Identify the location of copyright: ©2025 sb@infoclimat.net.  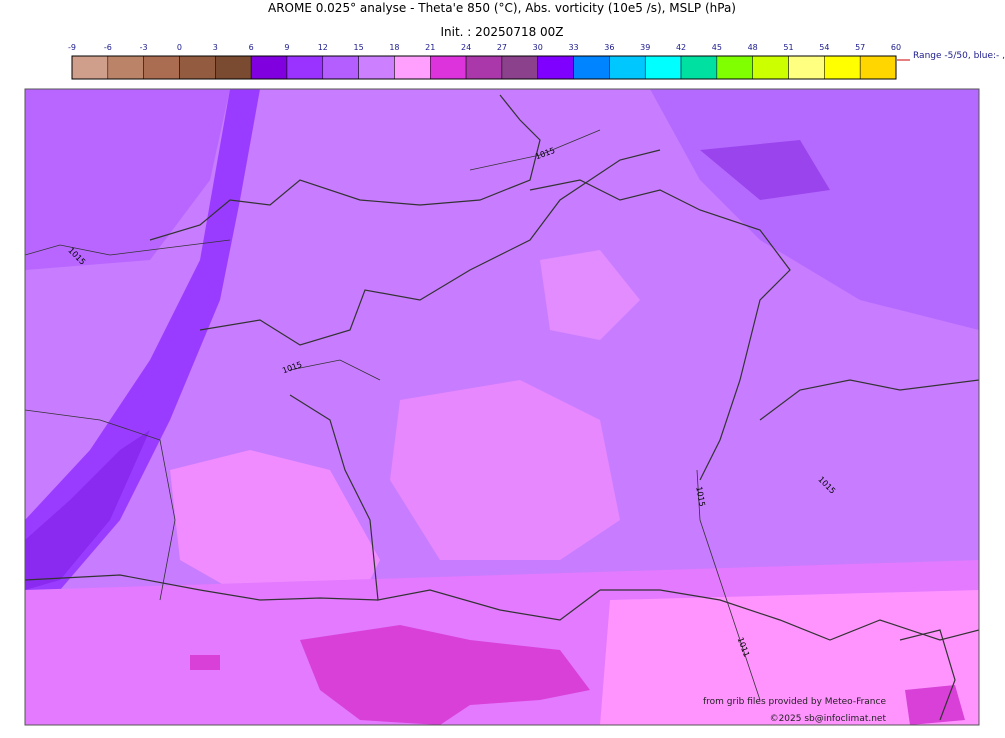
(828, 719).